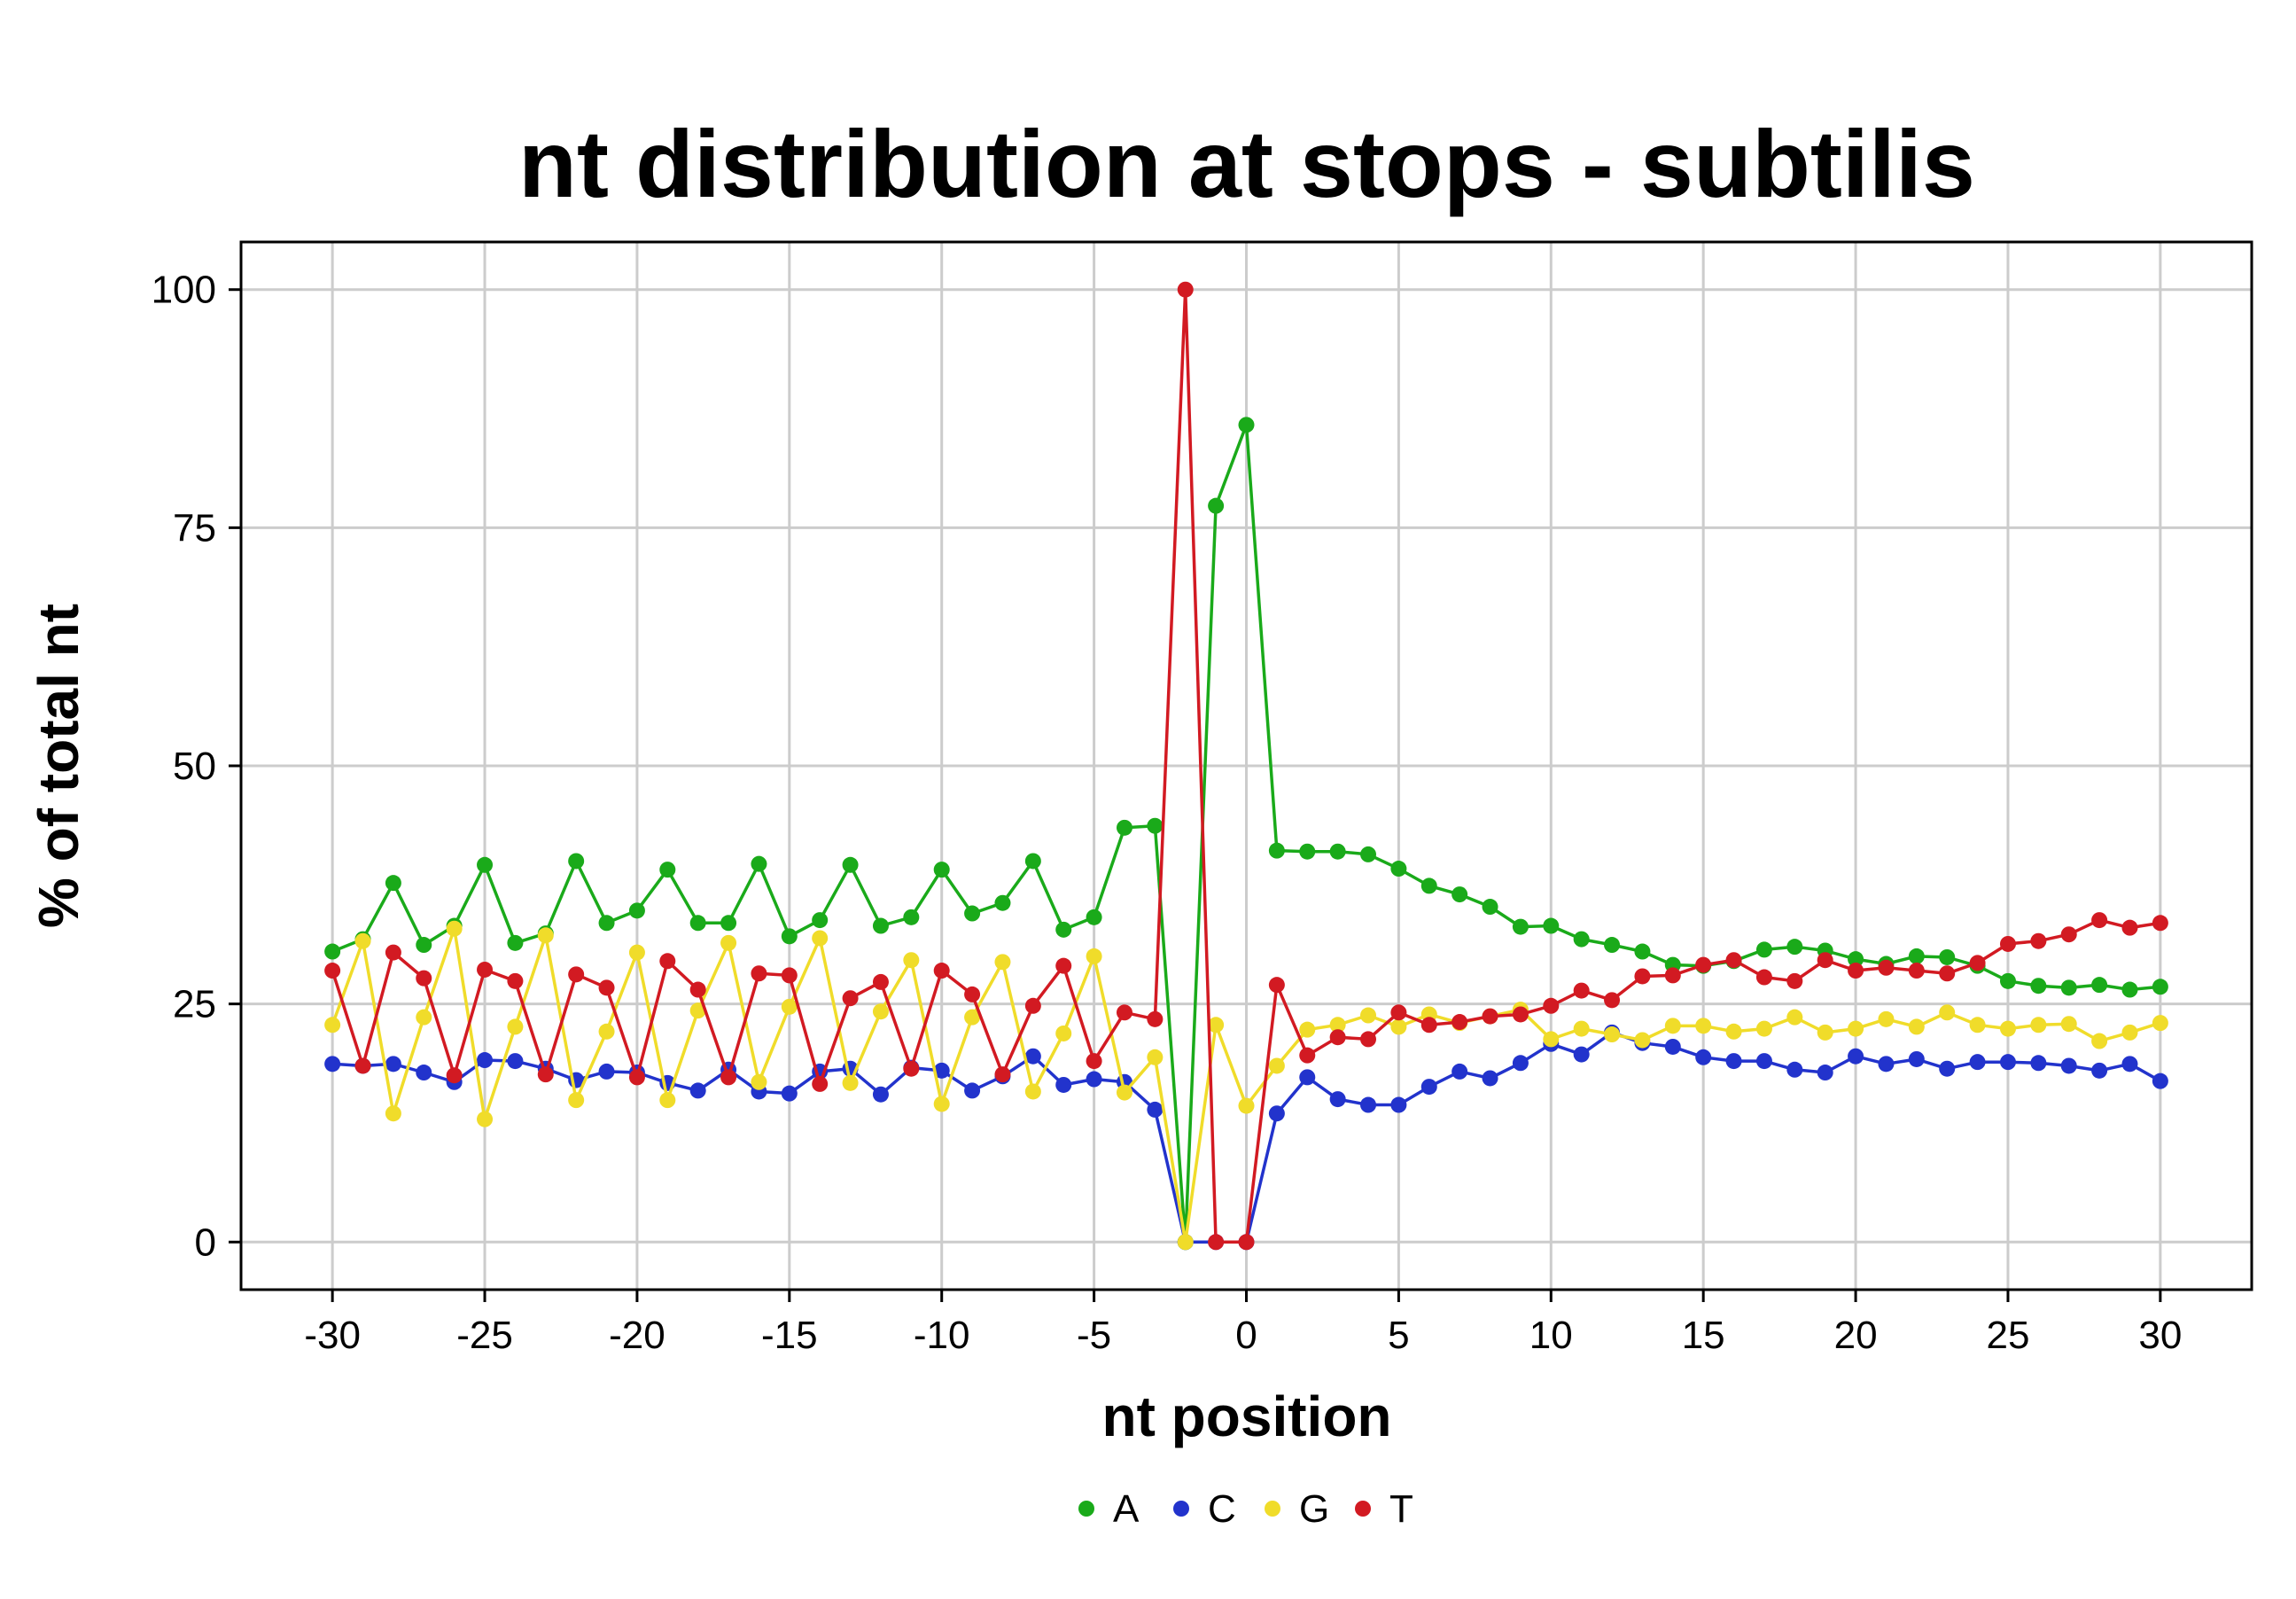 The width and height of the screenshot is (2296, 1599). Describe the element at coordinates (1246, 1416) in the screenshot. I see `x-axis-title: nt position` at that location.